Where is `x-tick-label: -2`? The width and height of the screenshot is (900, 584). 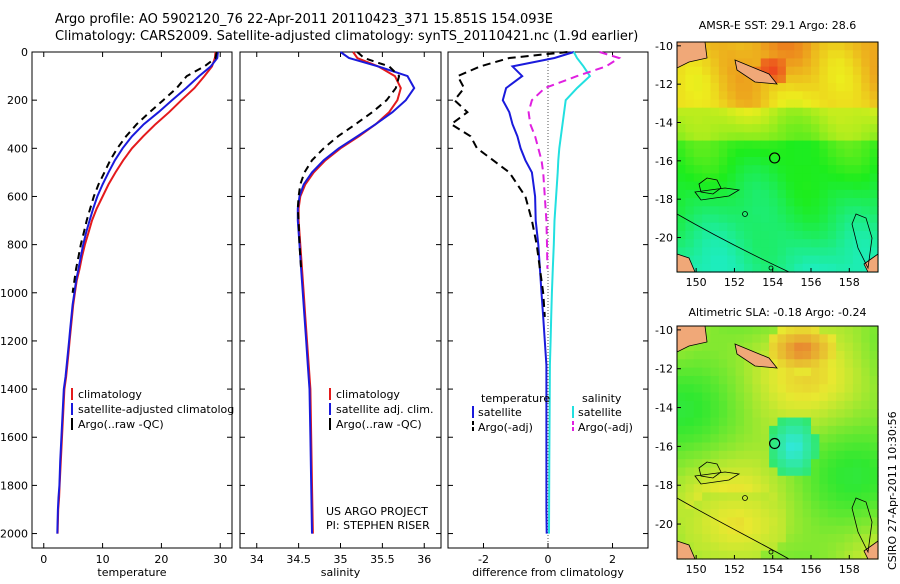
x-tick-label: -2 is located at coordinates (483, 559).